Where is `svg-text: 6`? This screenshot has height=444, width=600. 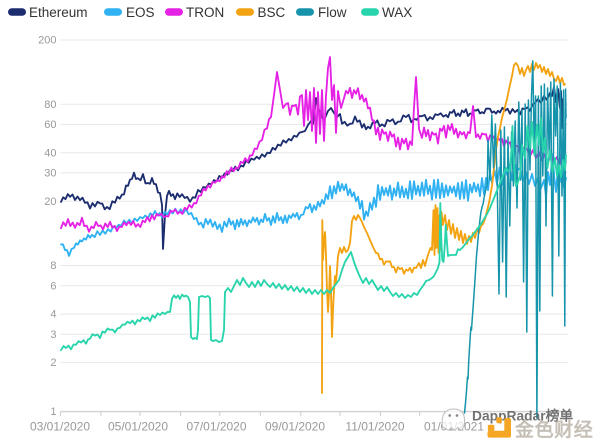
svg-text: 6 is located at coordinates (53, 286).